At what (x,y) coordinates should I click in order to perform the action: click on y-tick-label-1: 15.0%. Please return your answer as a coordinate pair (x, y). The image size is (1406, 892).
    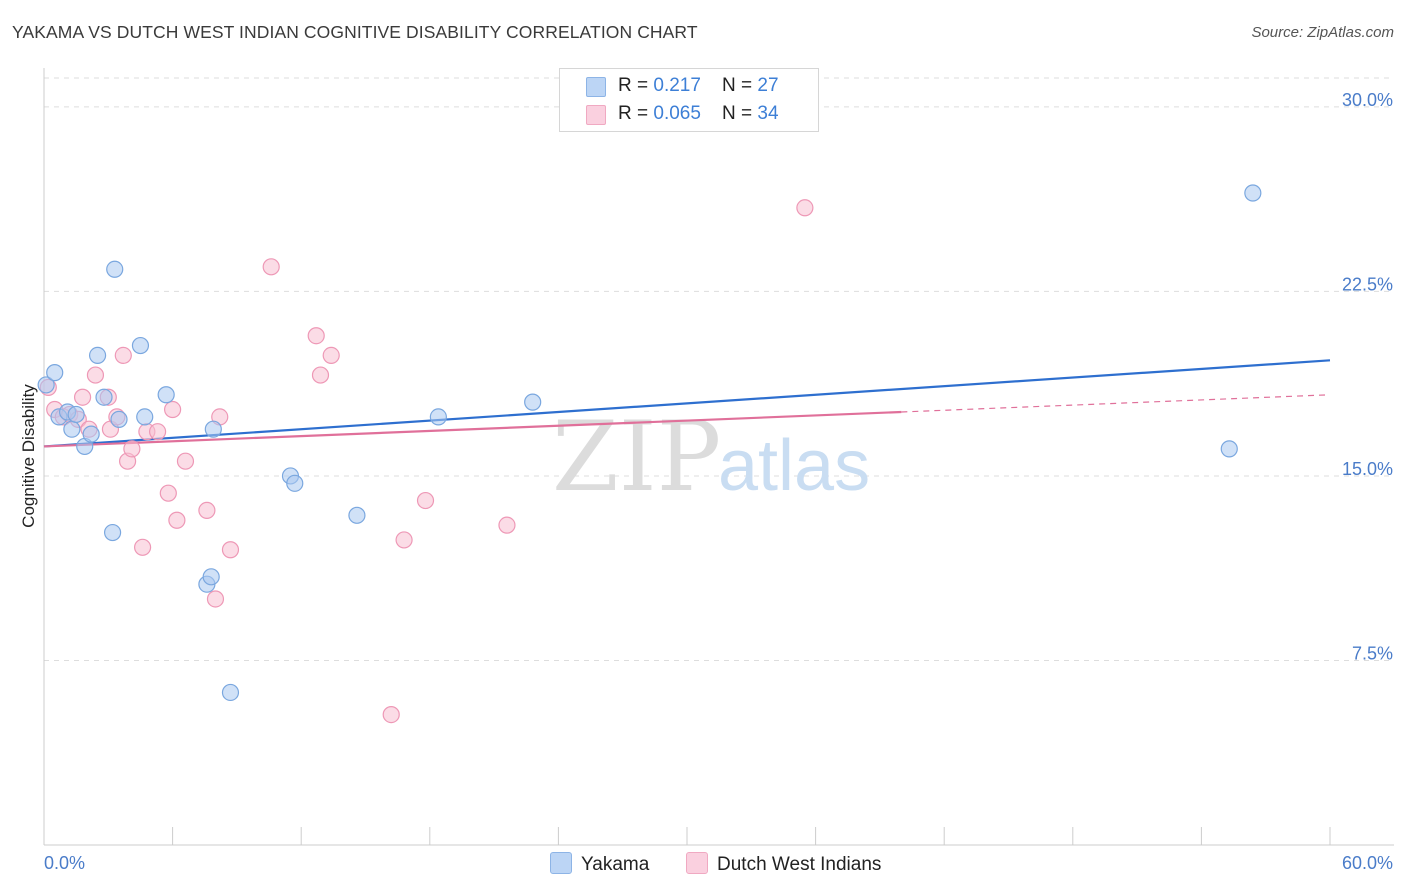
    Looking at the image, I should click on (1367, 469).